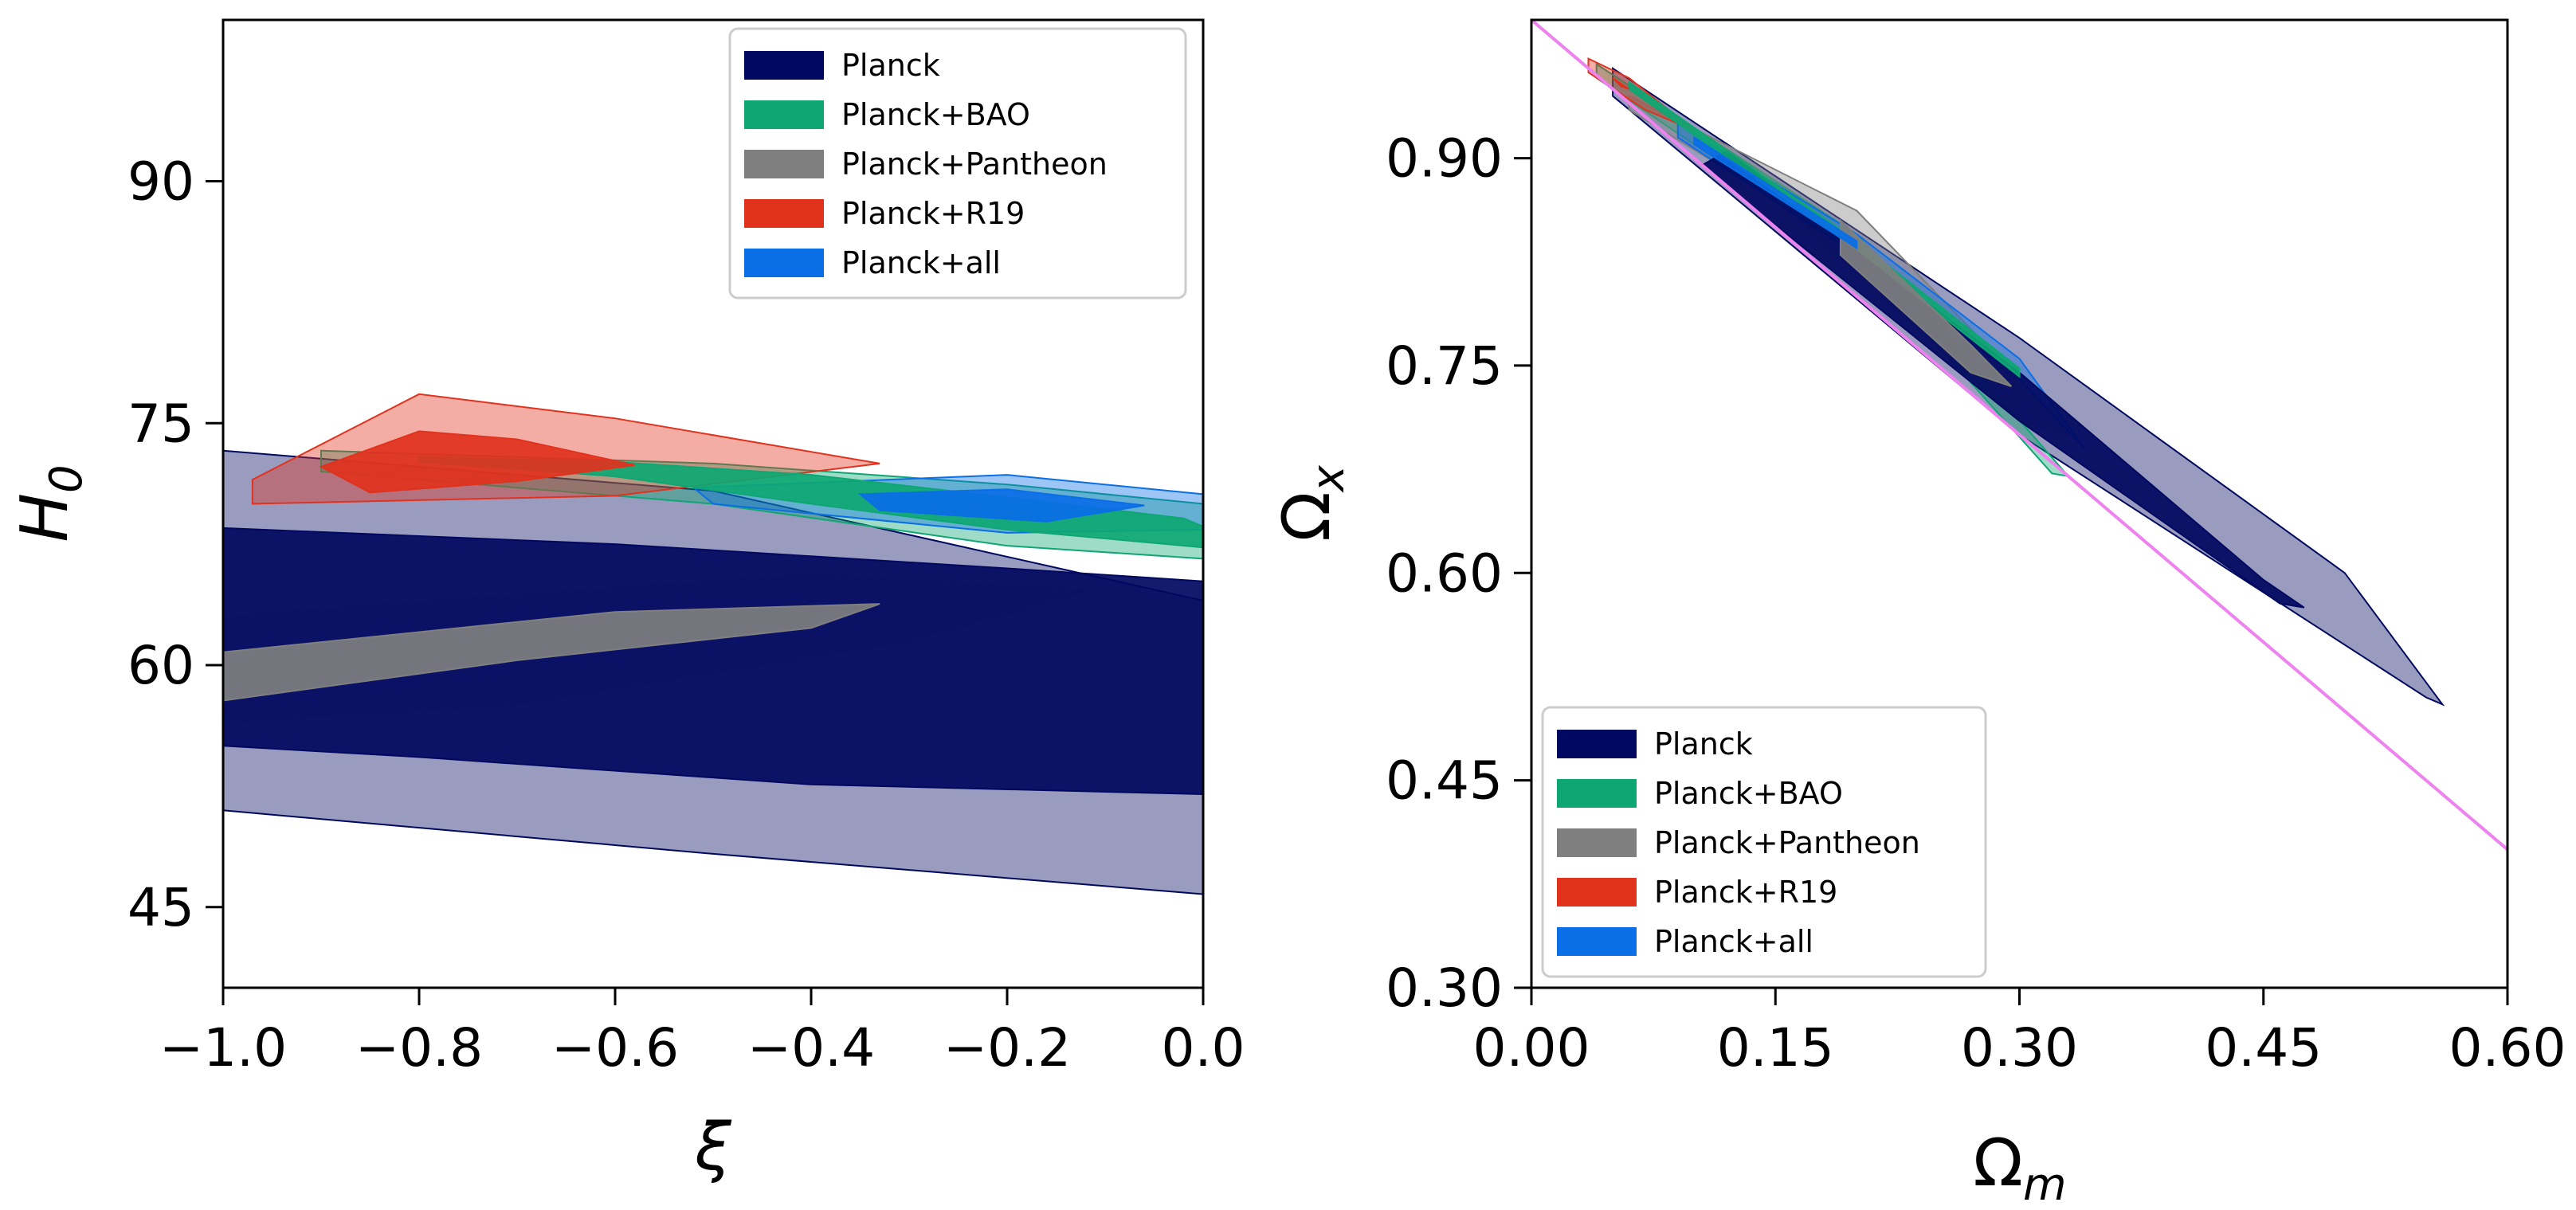  What do you see at coordinates (1445, 159) in the screenshot?
I see `y-tick-label: 0.90` at bounding box center [1445, 159].